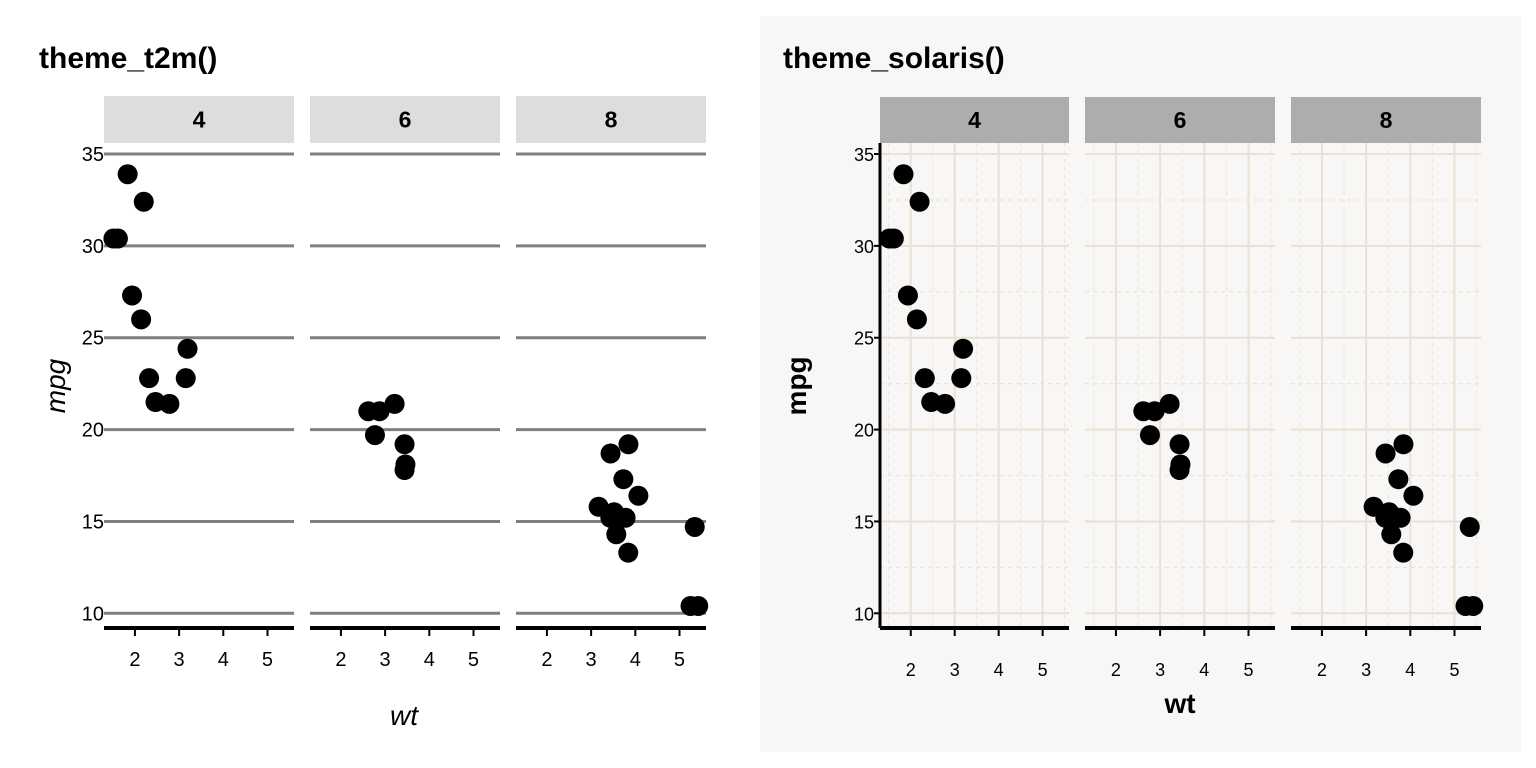 This screenshot has width=1536, height=768. What do you see at coordinates (128, 58) in the screenshot?
I see `chart-title-t2m: theme_t2m()` at bounding box center [128, 58].